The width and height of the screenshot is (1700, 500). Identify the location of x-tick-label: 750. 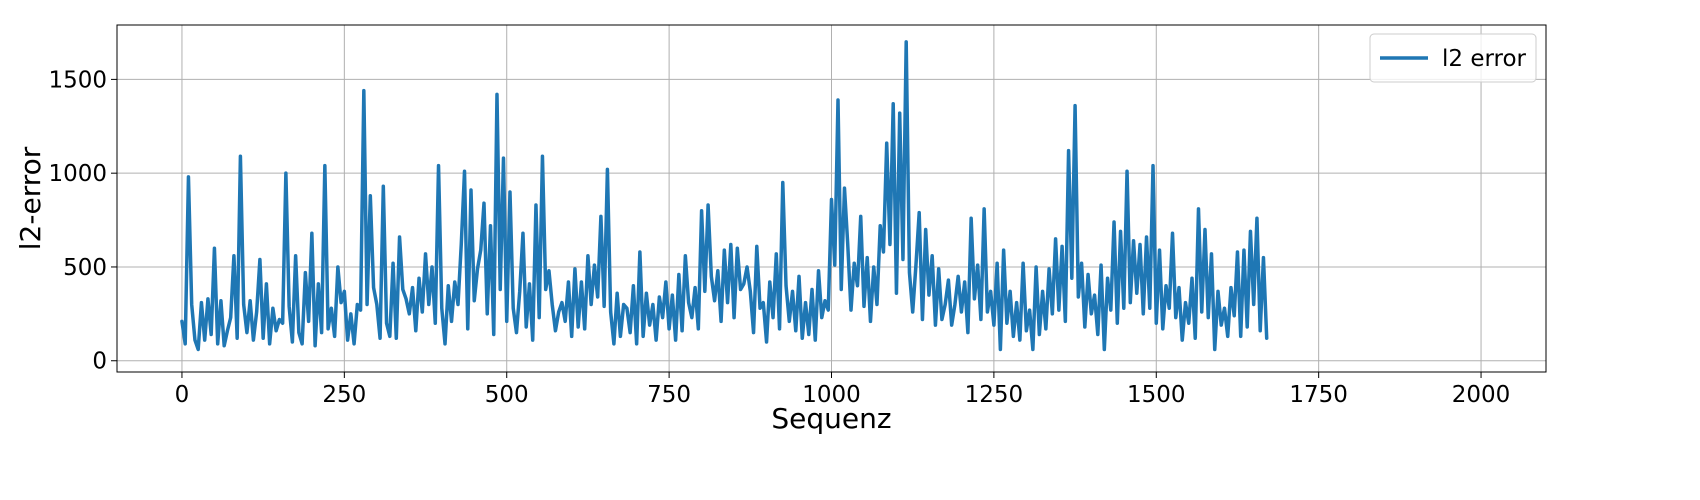
(669, 395).